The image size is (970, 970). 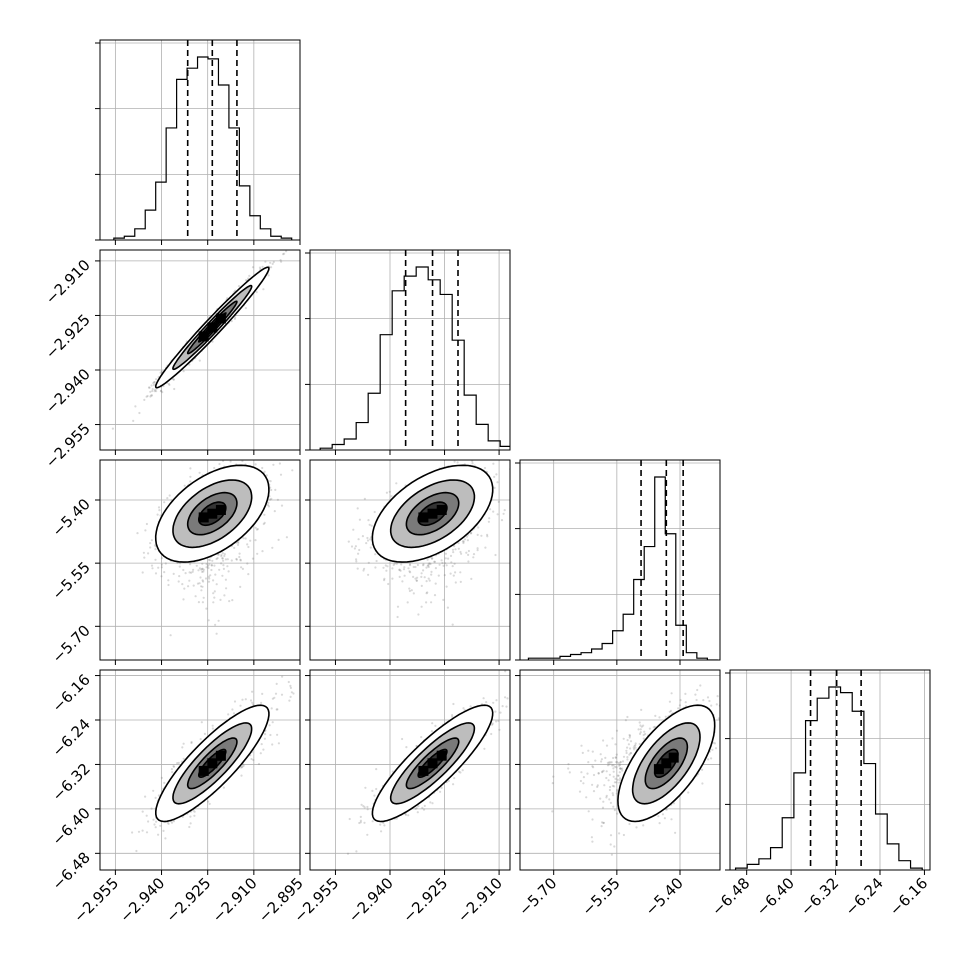 I want to click on y-tick-label: −2.925, so click(x=68, y=337).